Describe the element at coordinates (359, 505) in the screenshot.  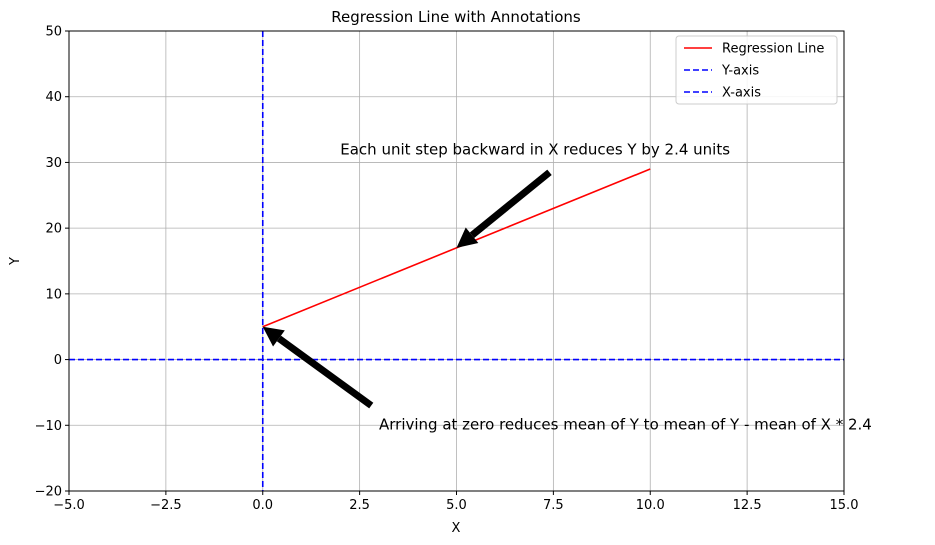
I see `x-tick-label: 2.5` at that location.